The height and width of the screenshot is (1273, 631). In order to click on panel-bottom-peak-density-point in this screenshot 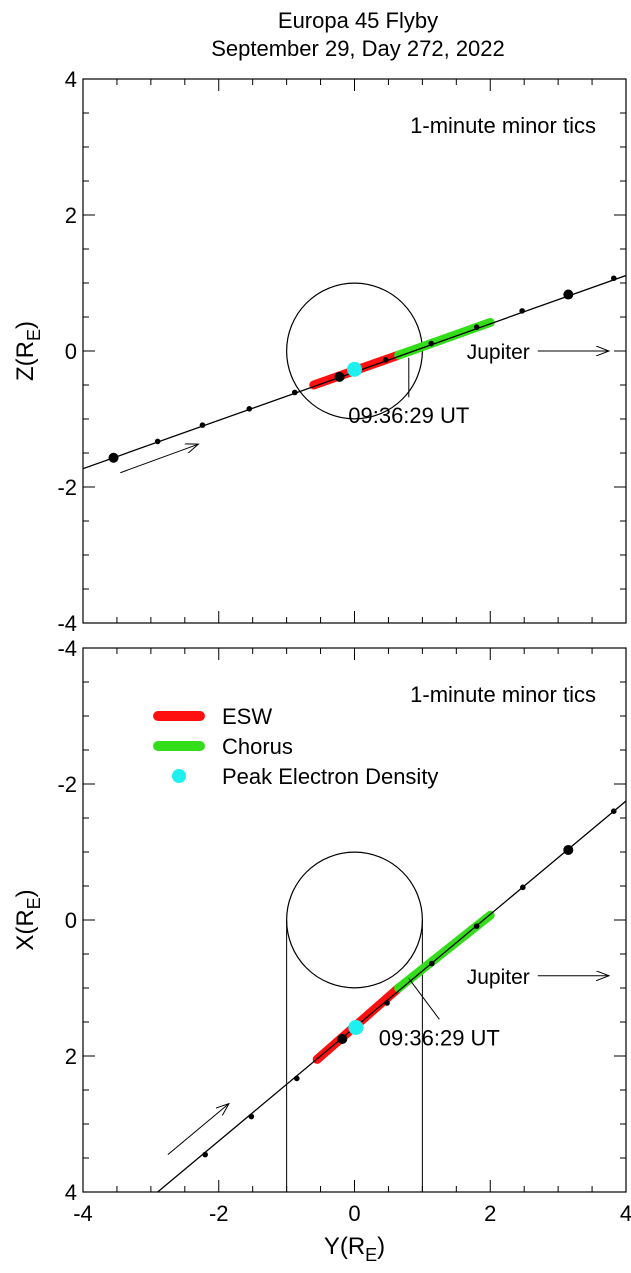, I will do `click(356, 1027)`.